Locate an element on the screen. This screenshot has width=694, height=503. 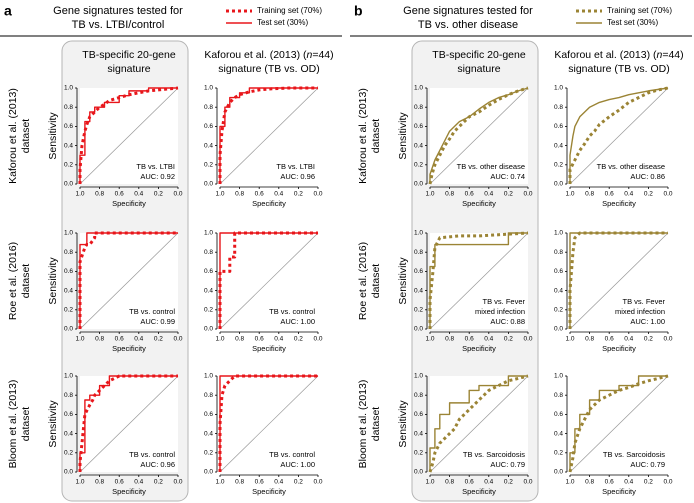
annotation: AUC: 0.86 is located at coordinates (647, 176).